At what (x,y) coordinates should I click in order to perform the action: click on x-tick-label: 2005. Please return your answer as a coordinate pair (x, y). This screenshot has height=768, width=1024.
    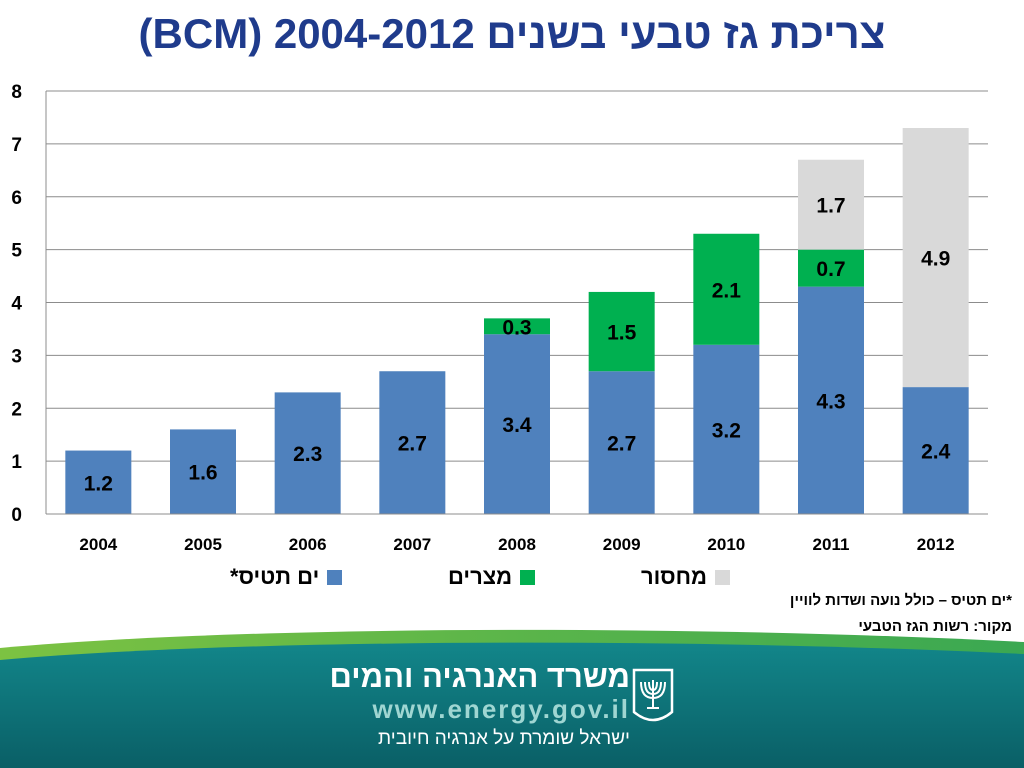
    Looking at the image, I should click on (203, 544).